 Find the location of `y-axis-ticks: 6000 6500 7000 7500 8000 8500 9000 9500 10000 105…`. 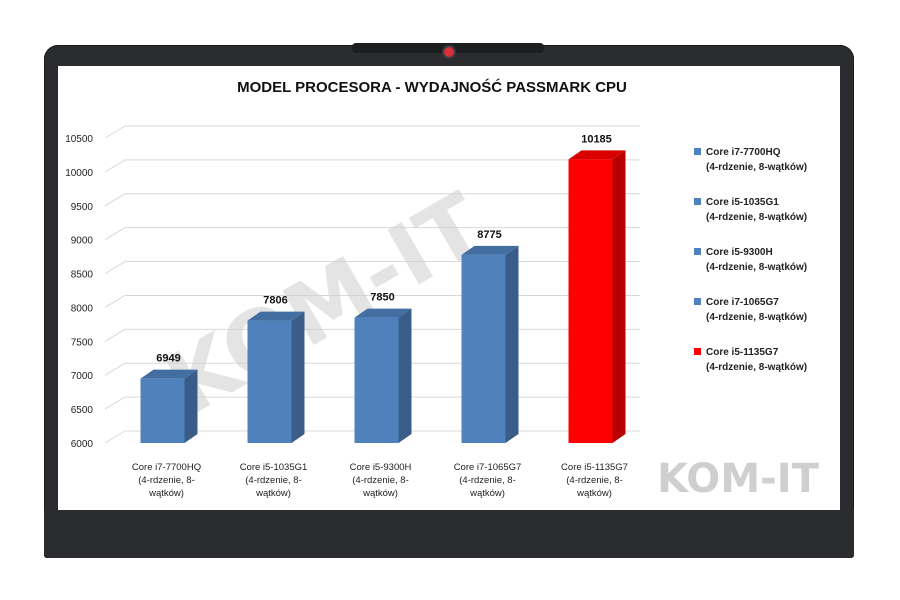

y-axis-ticks: 6000 6500 7000 7500 8000 8500 9000 9500 10000 105… is located at coordinates (79, 292).